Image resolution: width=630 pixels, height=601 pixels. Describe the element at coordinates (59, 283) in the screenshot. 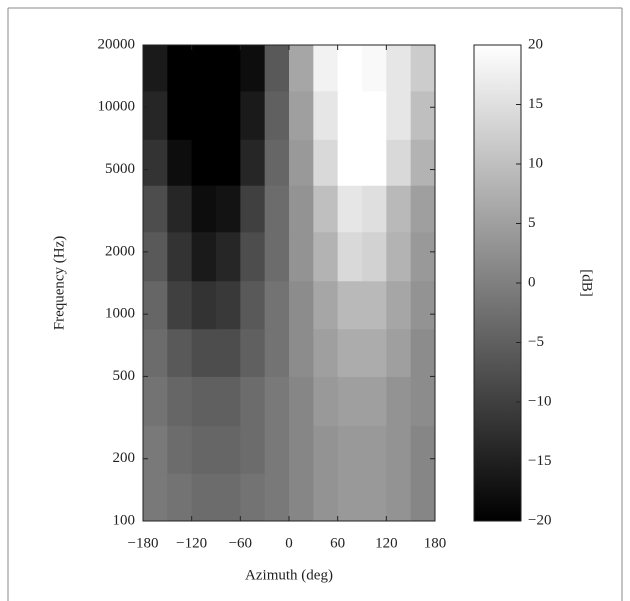

I see `y-axis-label: Frequency (Hz)` at that location.